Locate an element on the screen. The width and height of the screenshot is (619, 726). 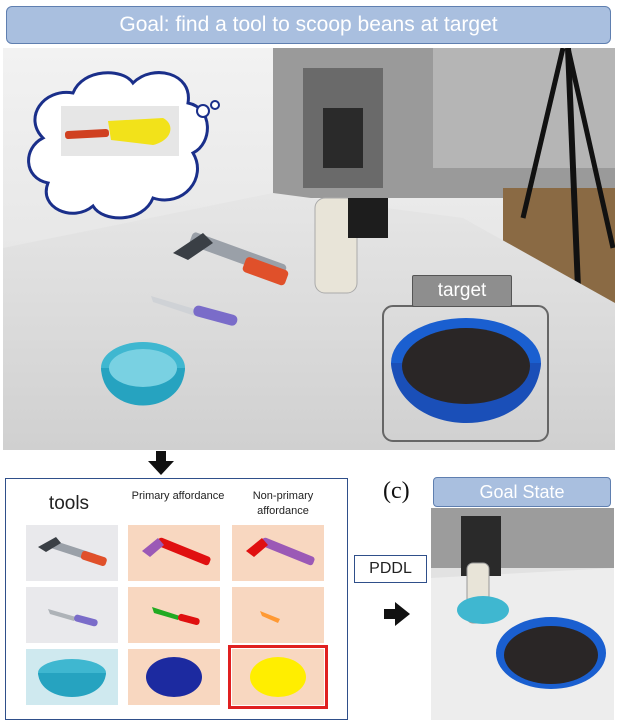
target-bowl is located at coordinates (466, 370).